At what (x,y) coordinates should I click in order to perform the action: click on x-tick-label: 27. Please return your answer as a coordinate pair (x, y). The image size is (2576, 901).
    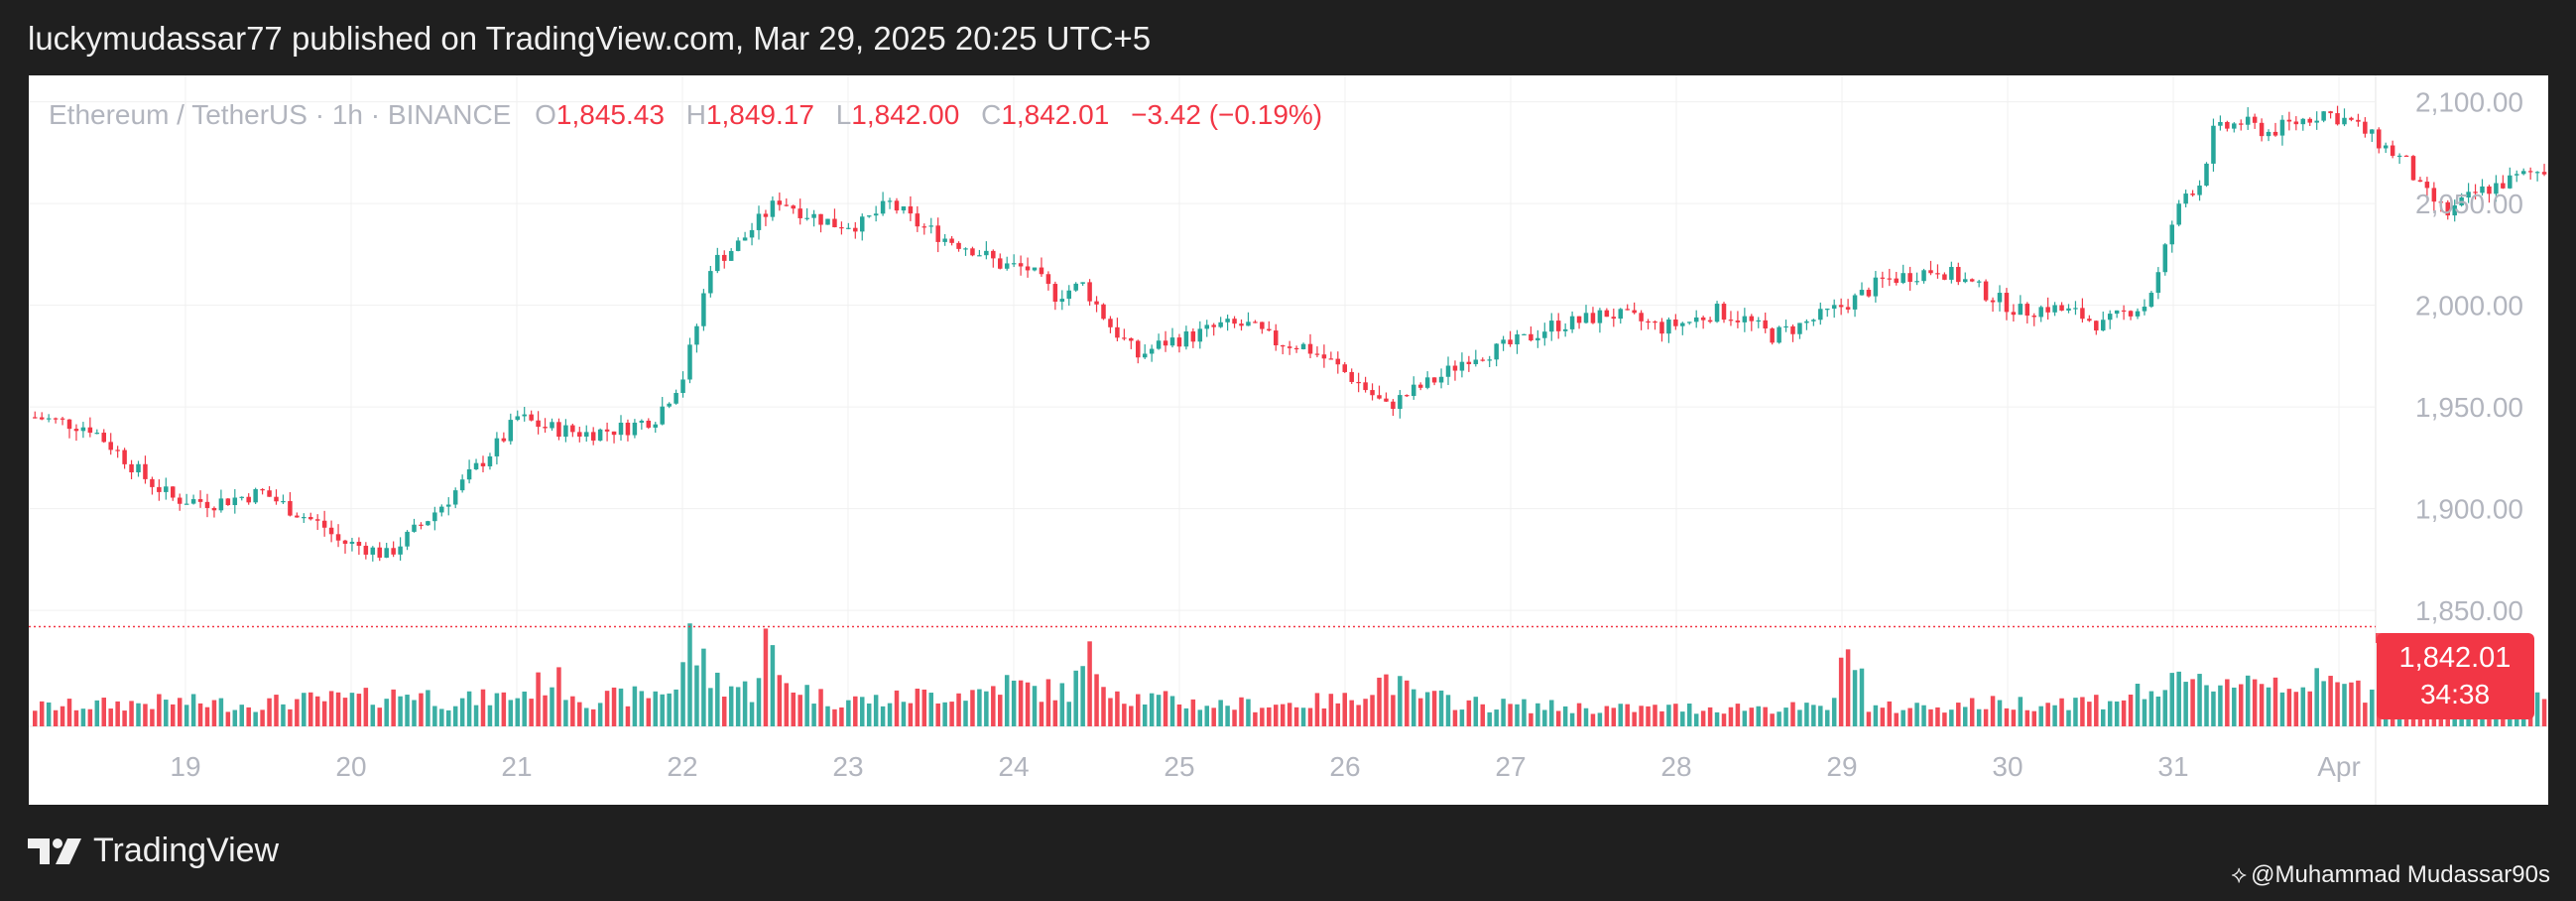
    Looking at the image, I should click on (1510, 767).